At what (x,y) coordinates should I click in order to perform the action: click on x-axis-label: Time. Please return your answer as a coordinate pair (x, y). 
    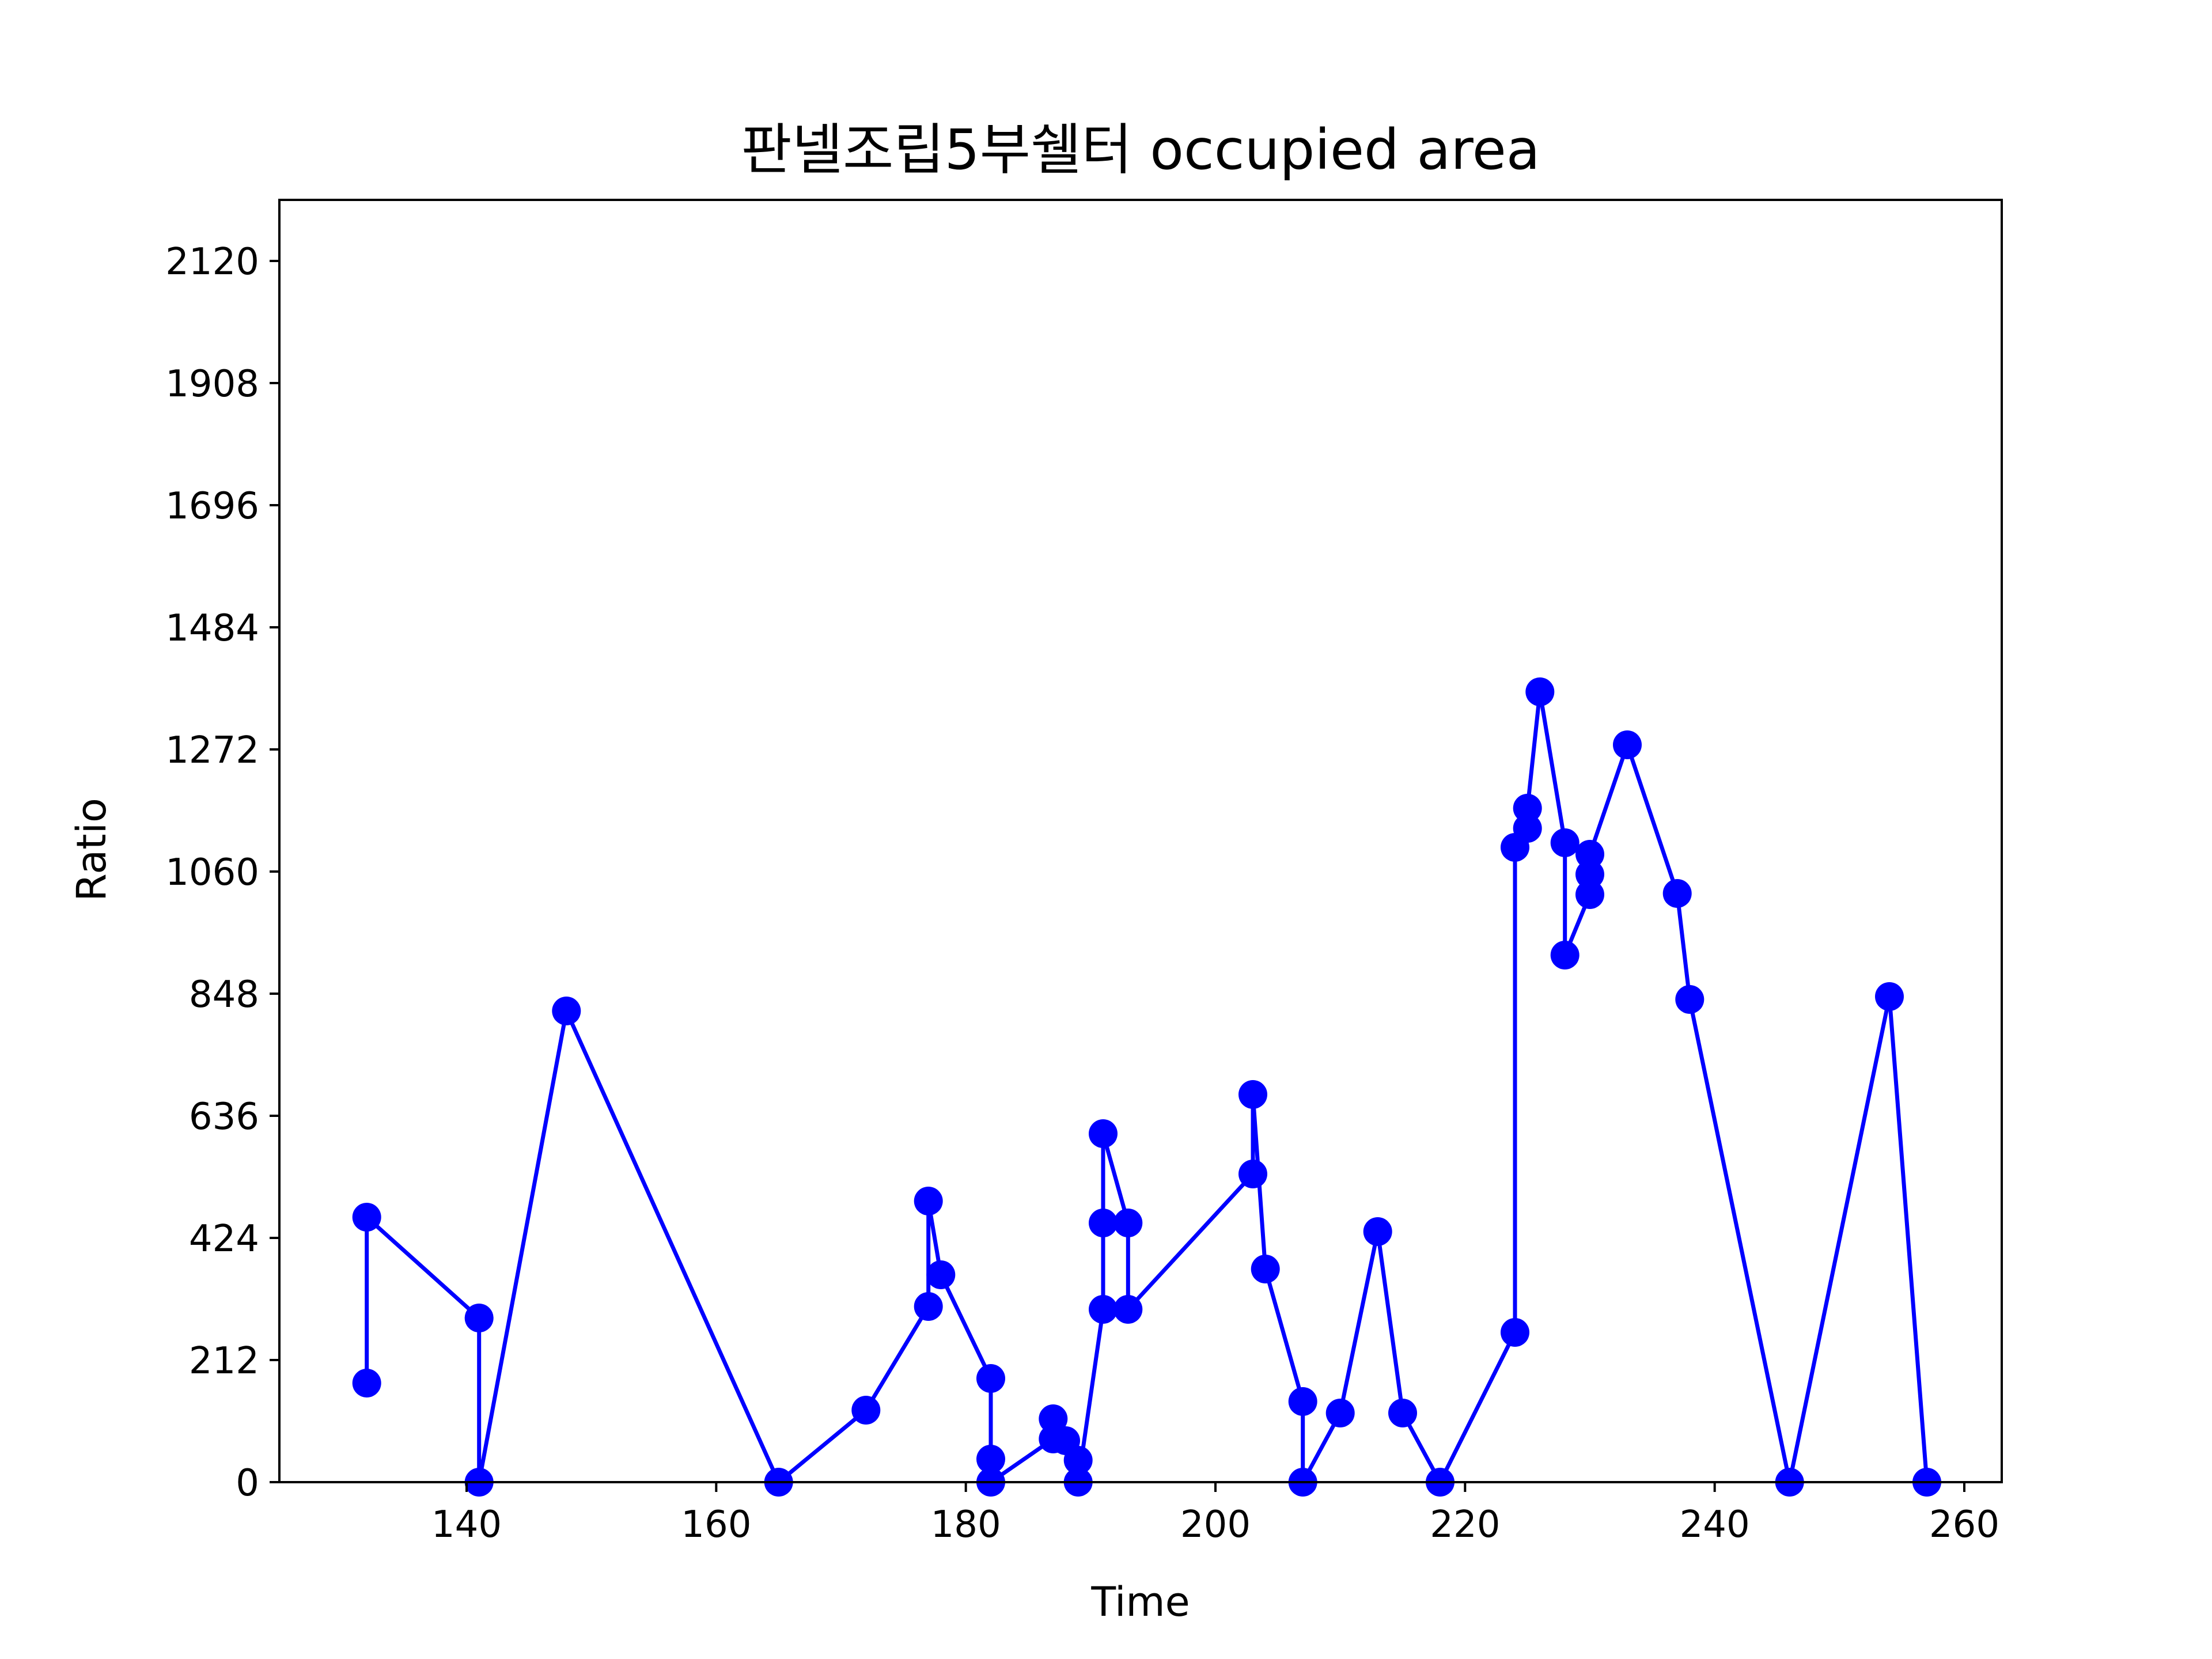
    Looking at the image, I should click on (1140, 1602).